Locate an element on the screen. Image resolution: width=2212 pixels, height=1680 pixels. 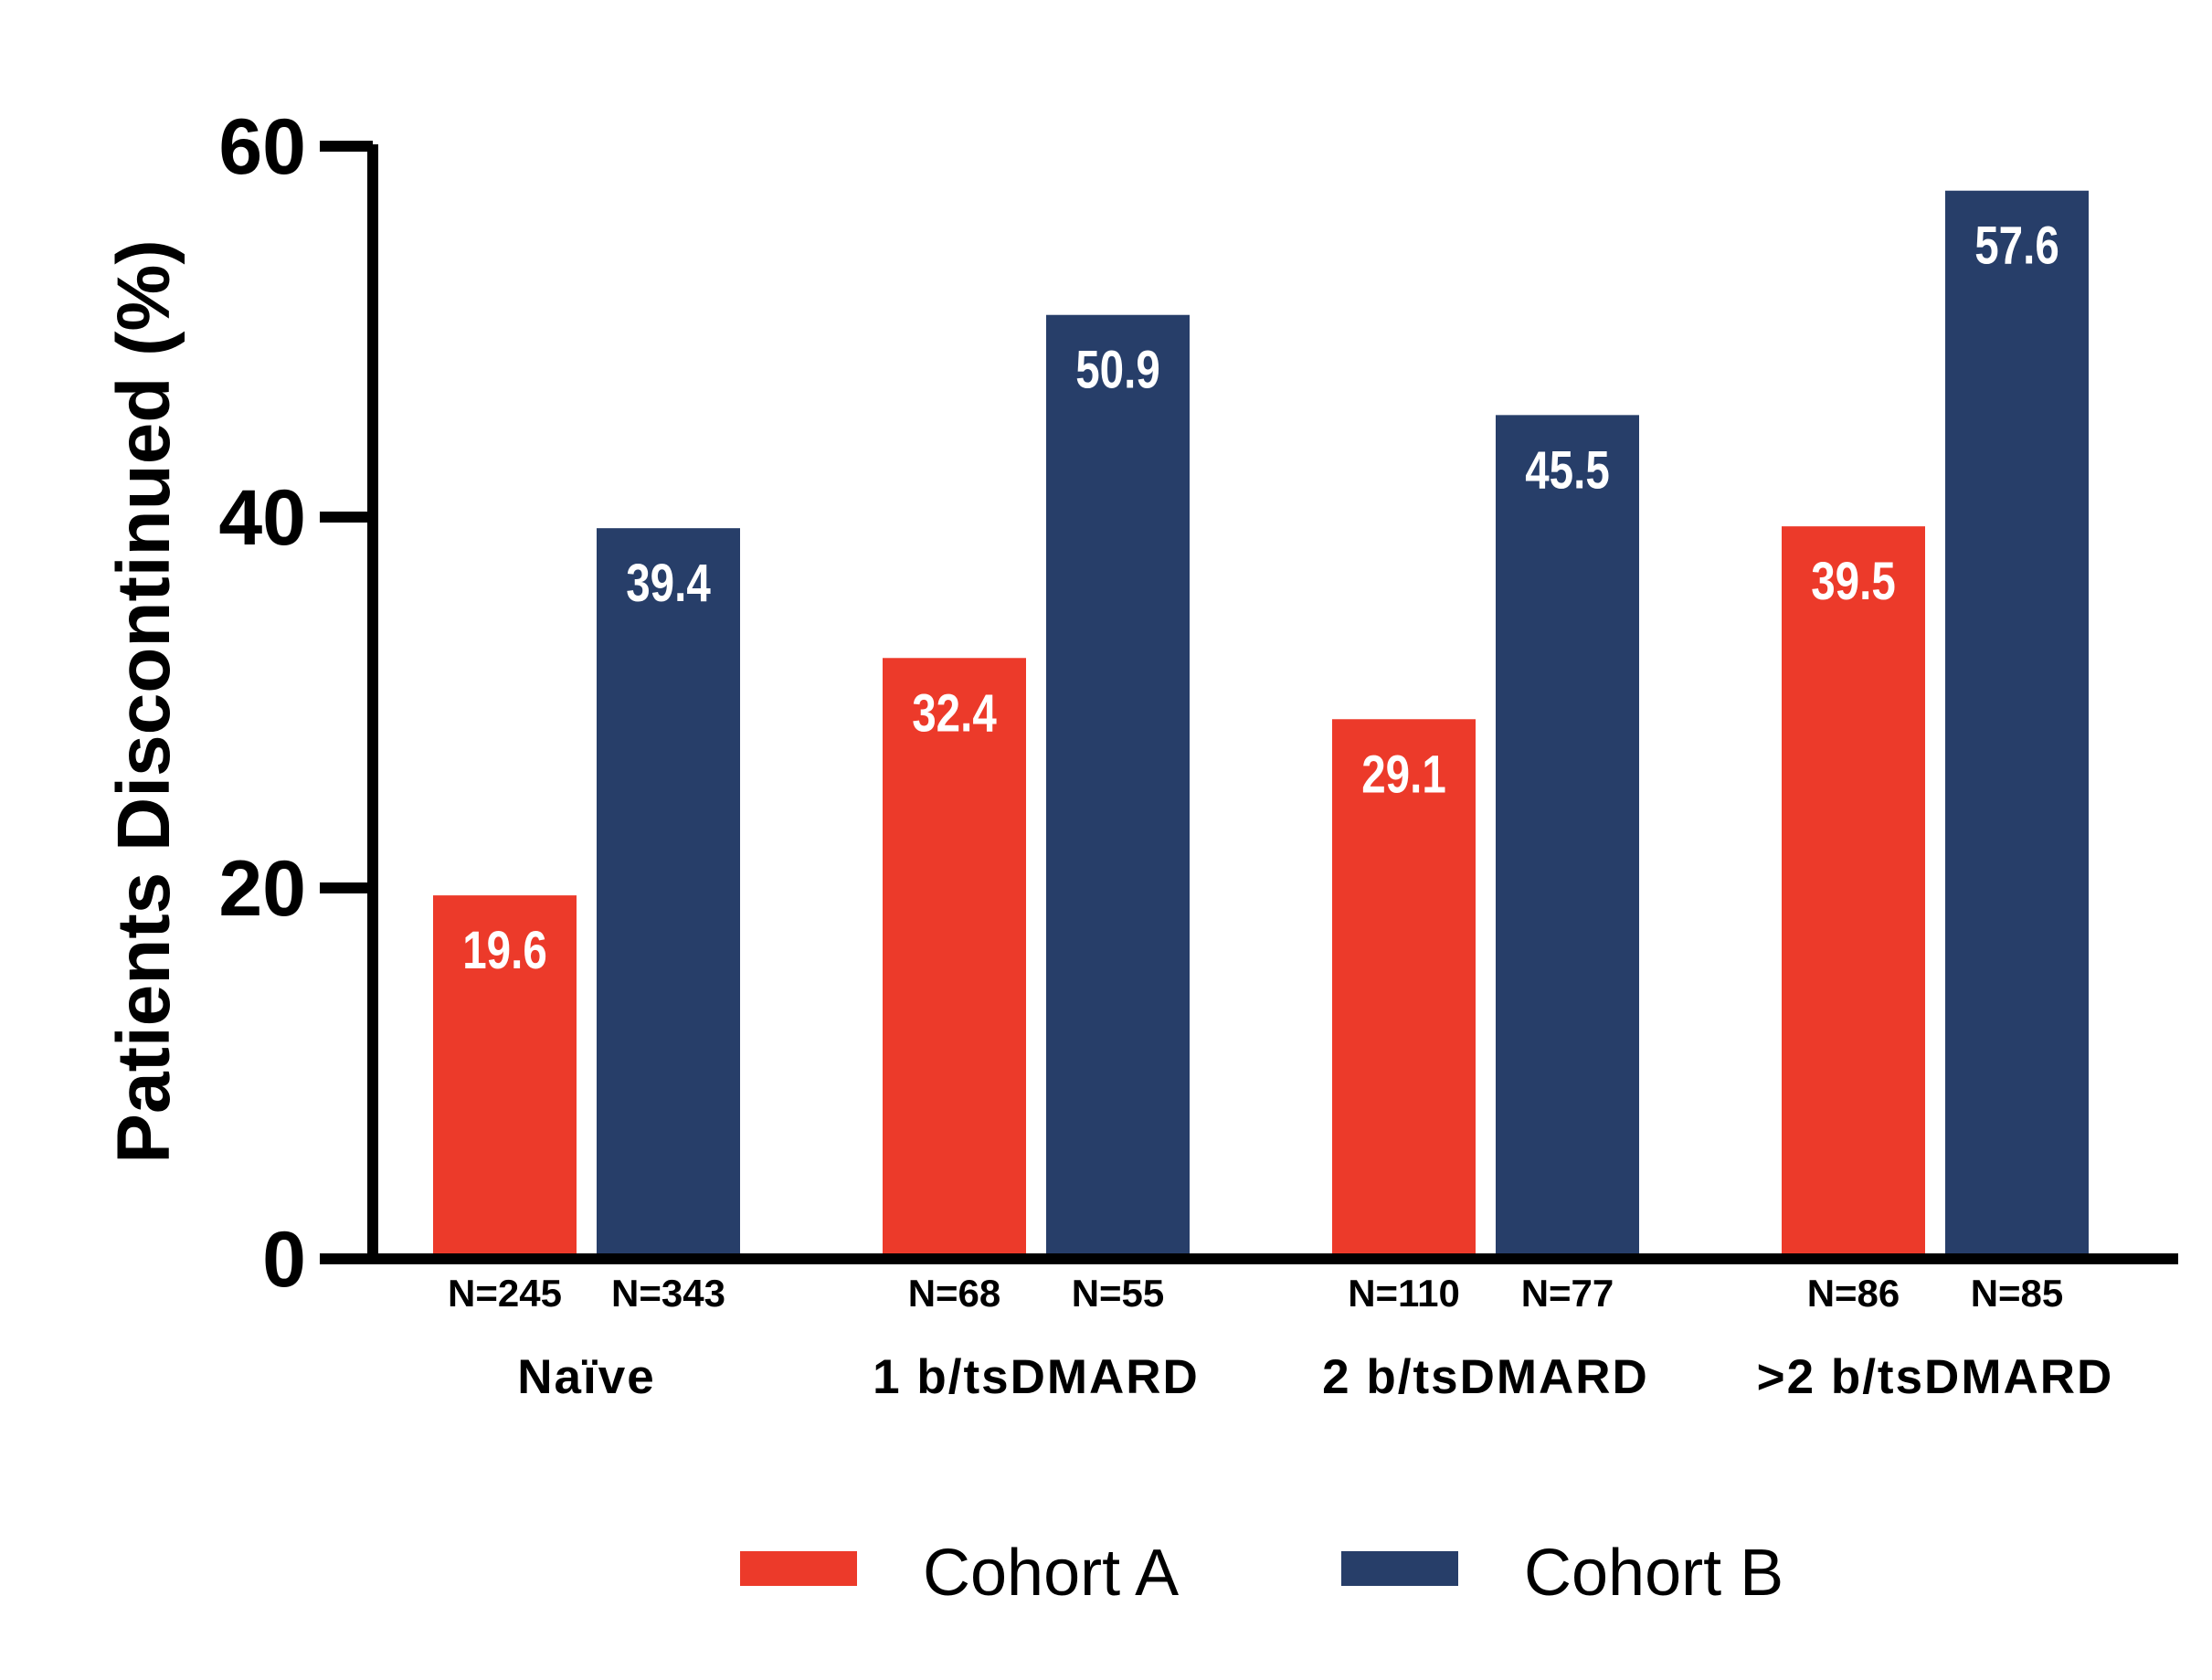
category-label: 1 b/tsDMARD is located at coordinates (1036, 1377).